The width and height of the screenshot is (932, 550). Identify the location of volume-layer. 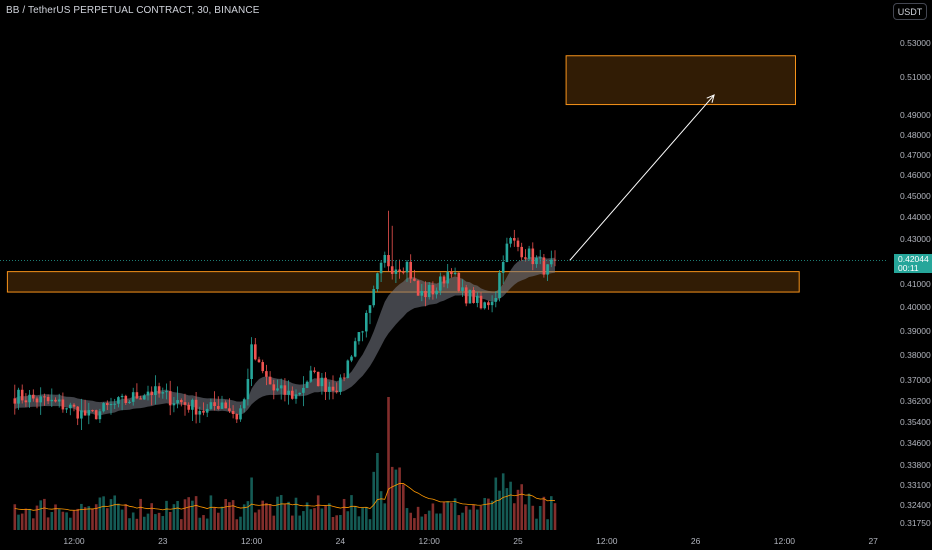
(285, 463).